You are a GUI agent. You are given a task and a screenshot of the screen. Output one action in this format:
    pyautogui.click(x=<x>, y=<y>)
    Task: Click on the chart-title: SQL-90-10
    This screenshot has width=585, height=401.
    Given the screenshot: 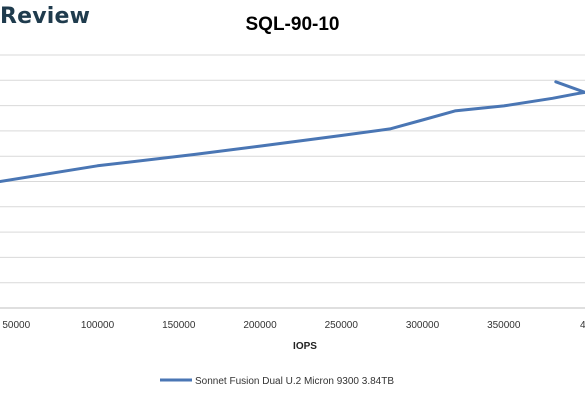 What is the action you would take?
    pyautogui.click(x=292, y=24)
    